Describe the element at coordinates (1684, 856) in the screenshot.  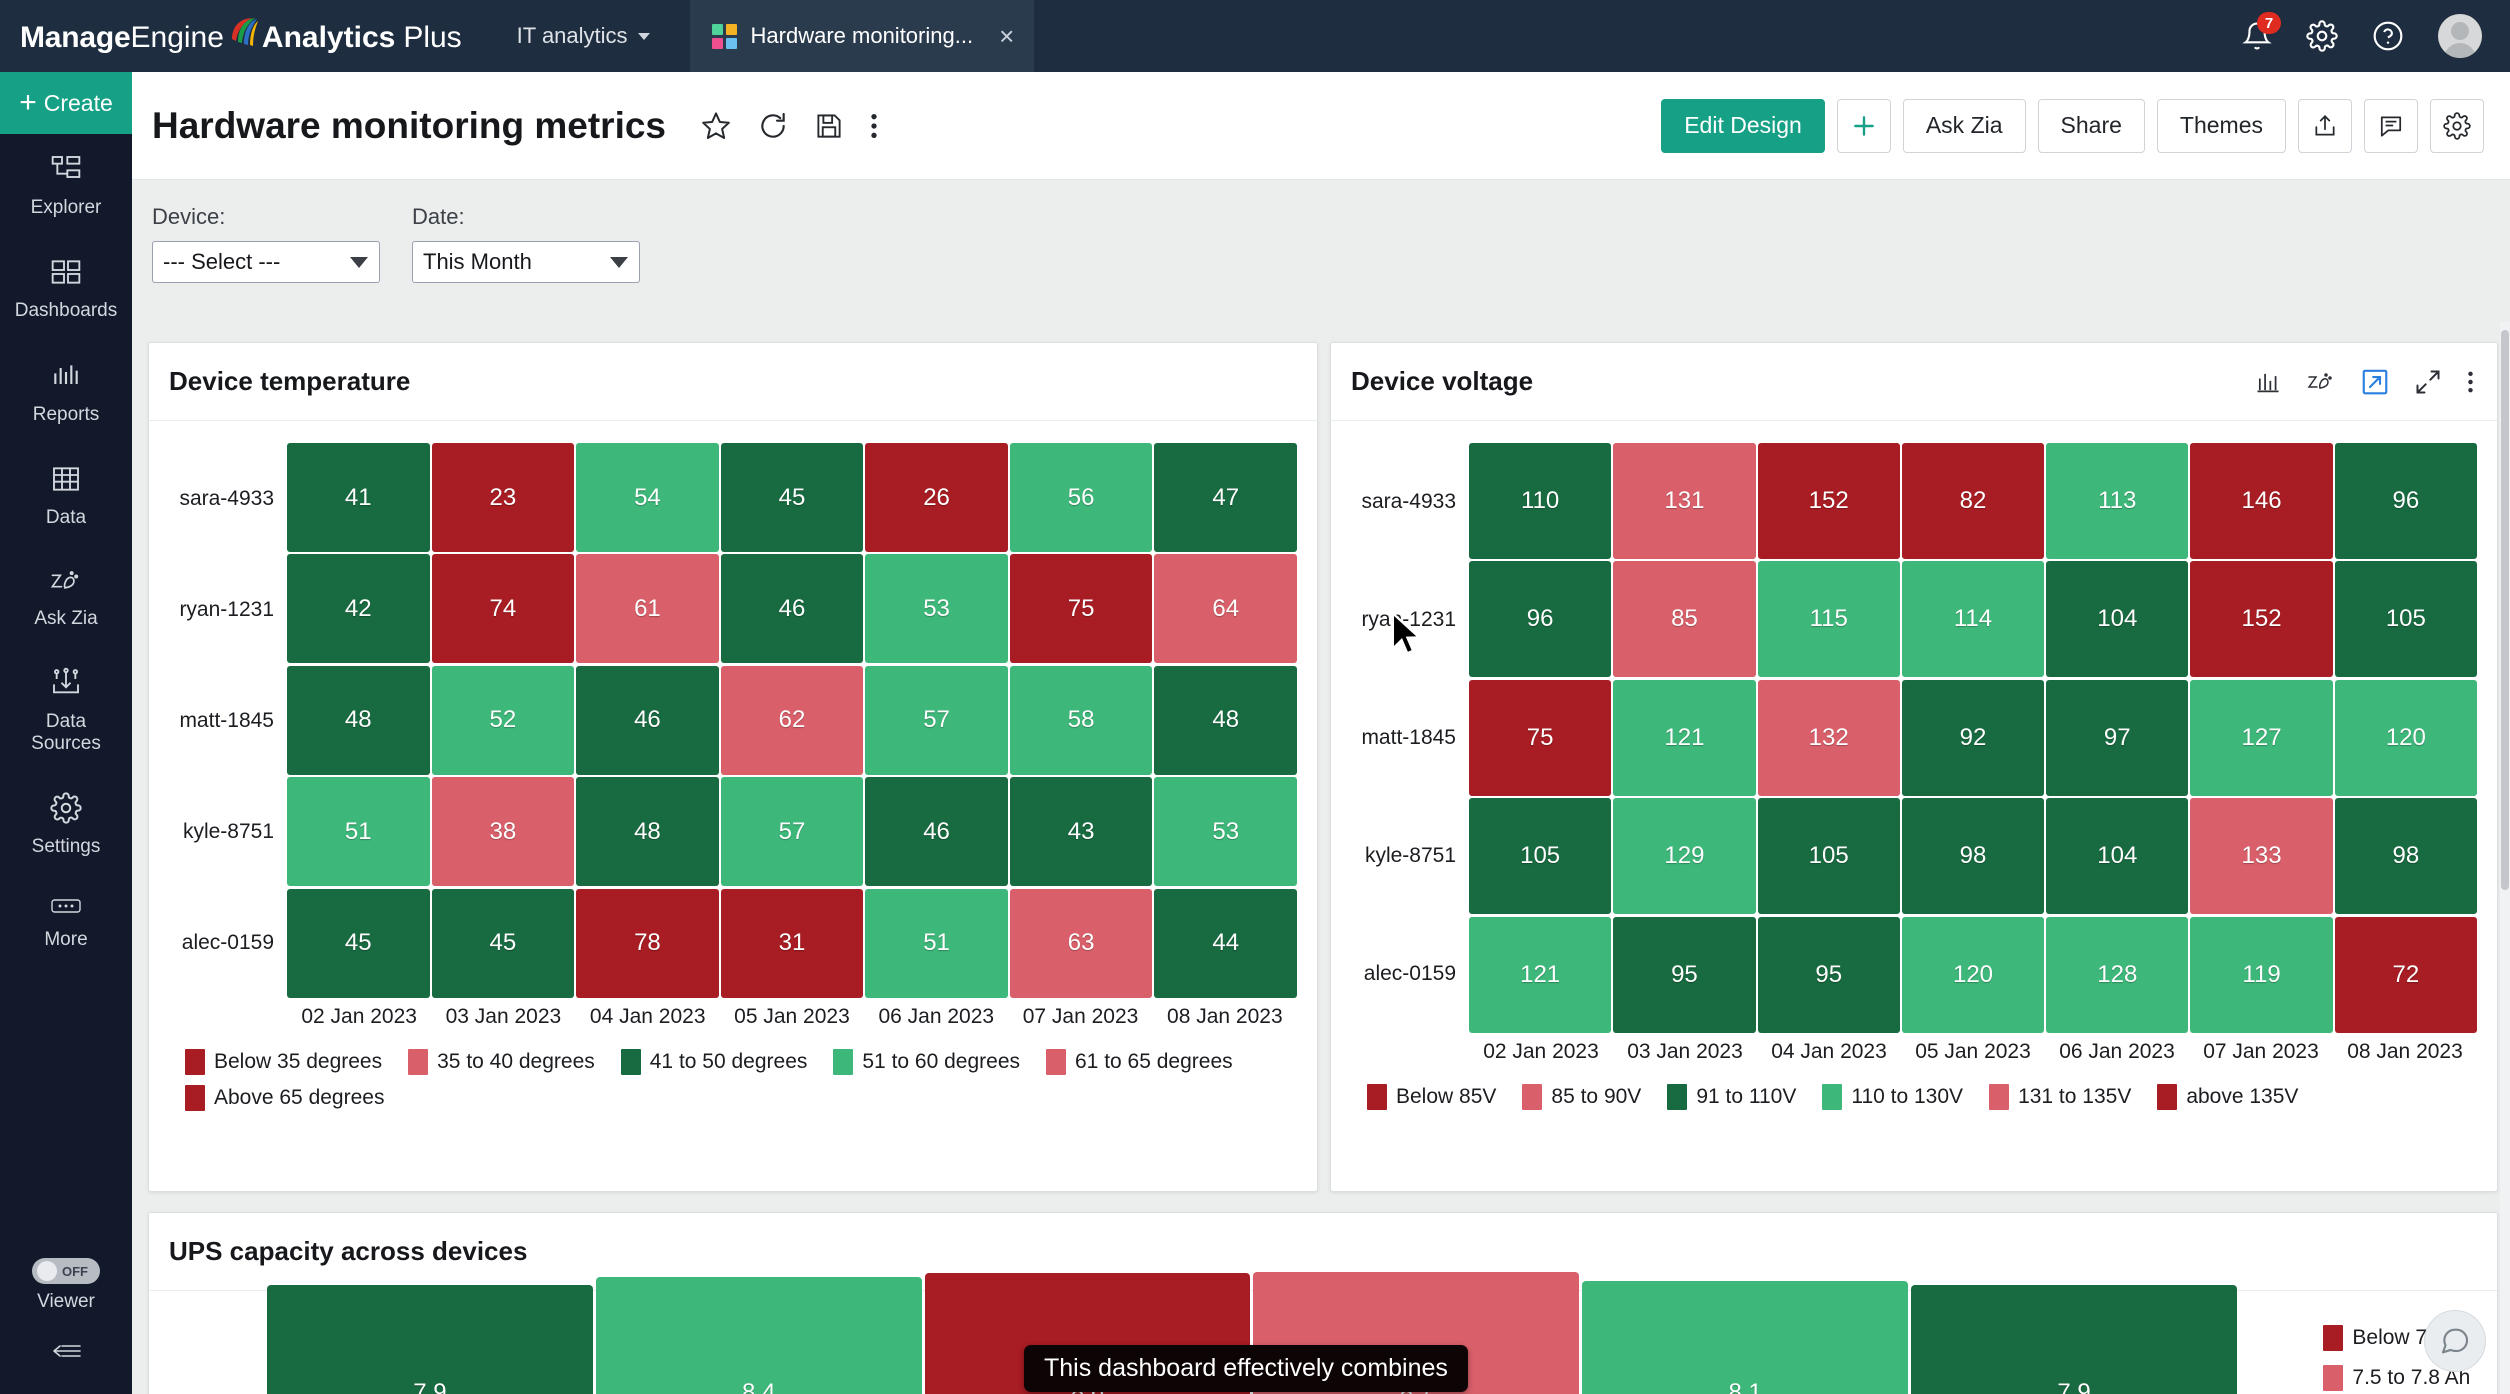
I see `heatmap-cell: 129` at that location.